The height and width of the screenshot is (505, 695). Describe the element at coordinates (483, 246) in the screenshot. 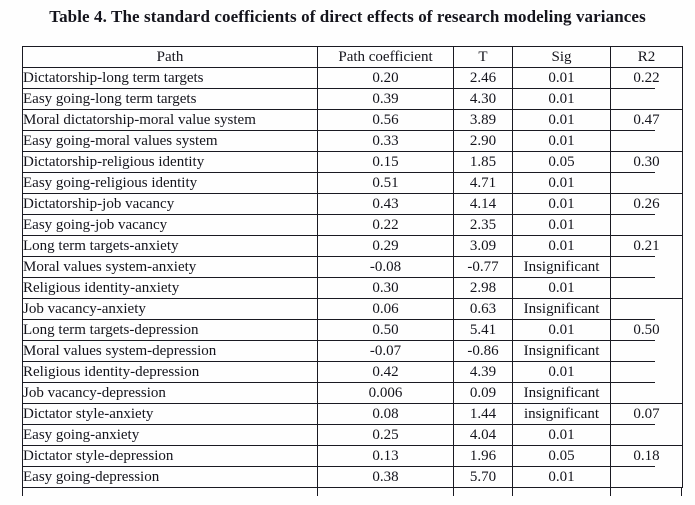

I see `t-cell: 3.09` at that location.